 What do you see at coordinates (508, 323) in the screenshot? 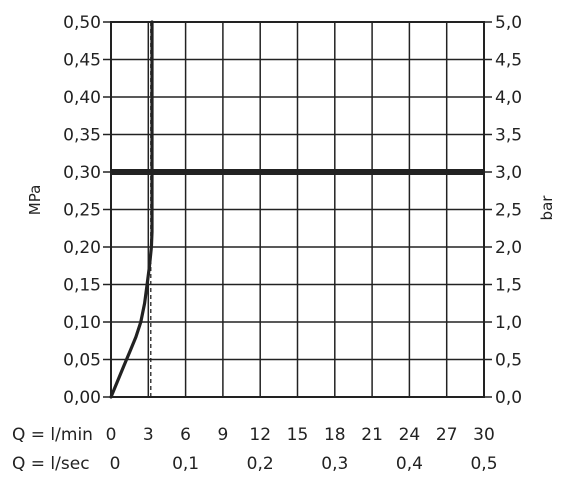
I see `right-tick-label: 1,0` at bounding box center [508, 323].